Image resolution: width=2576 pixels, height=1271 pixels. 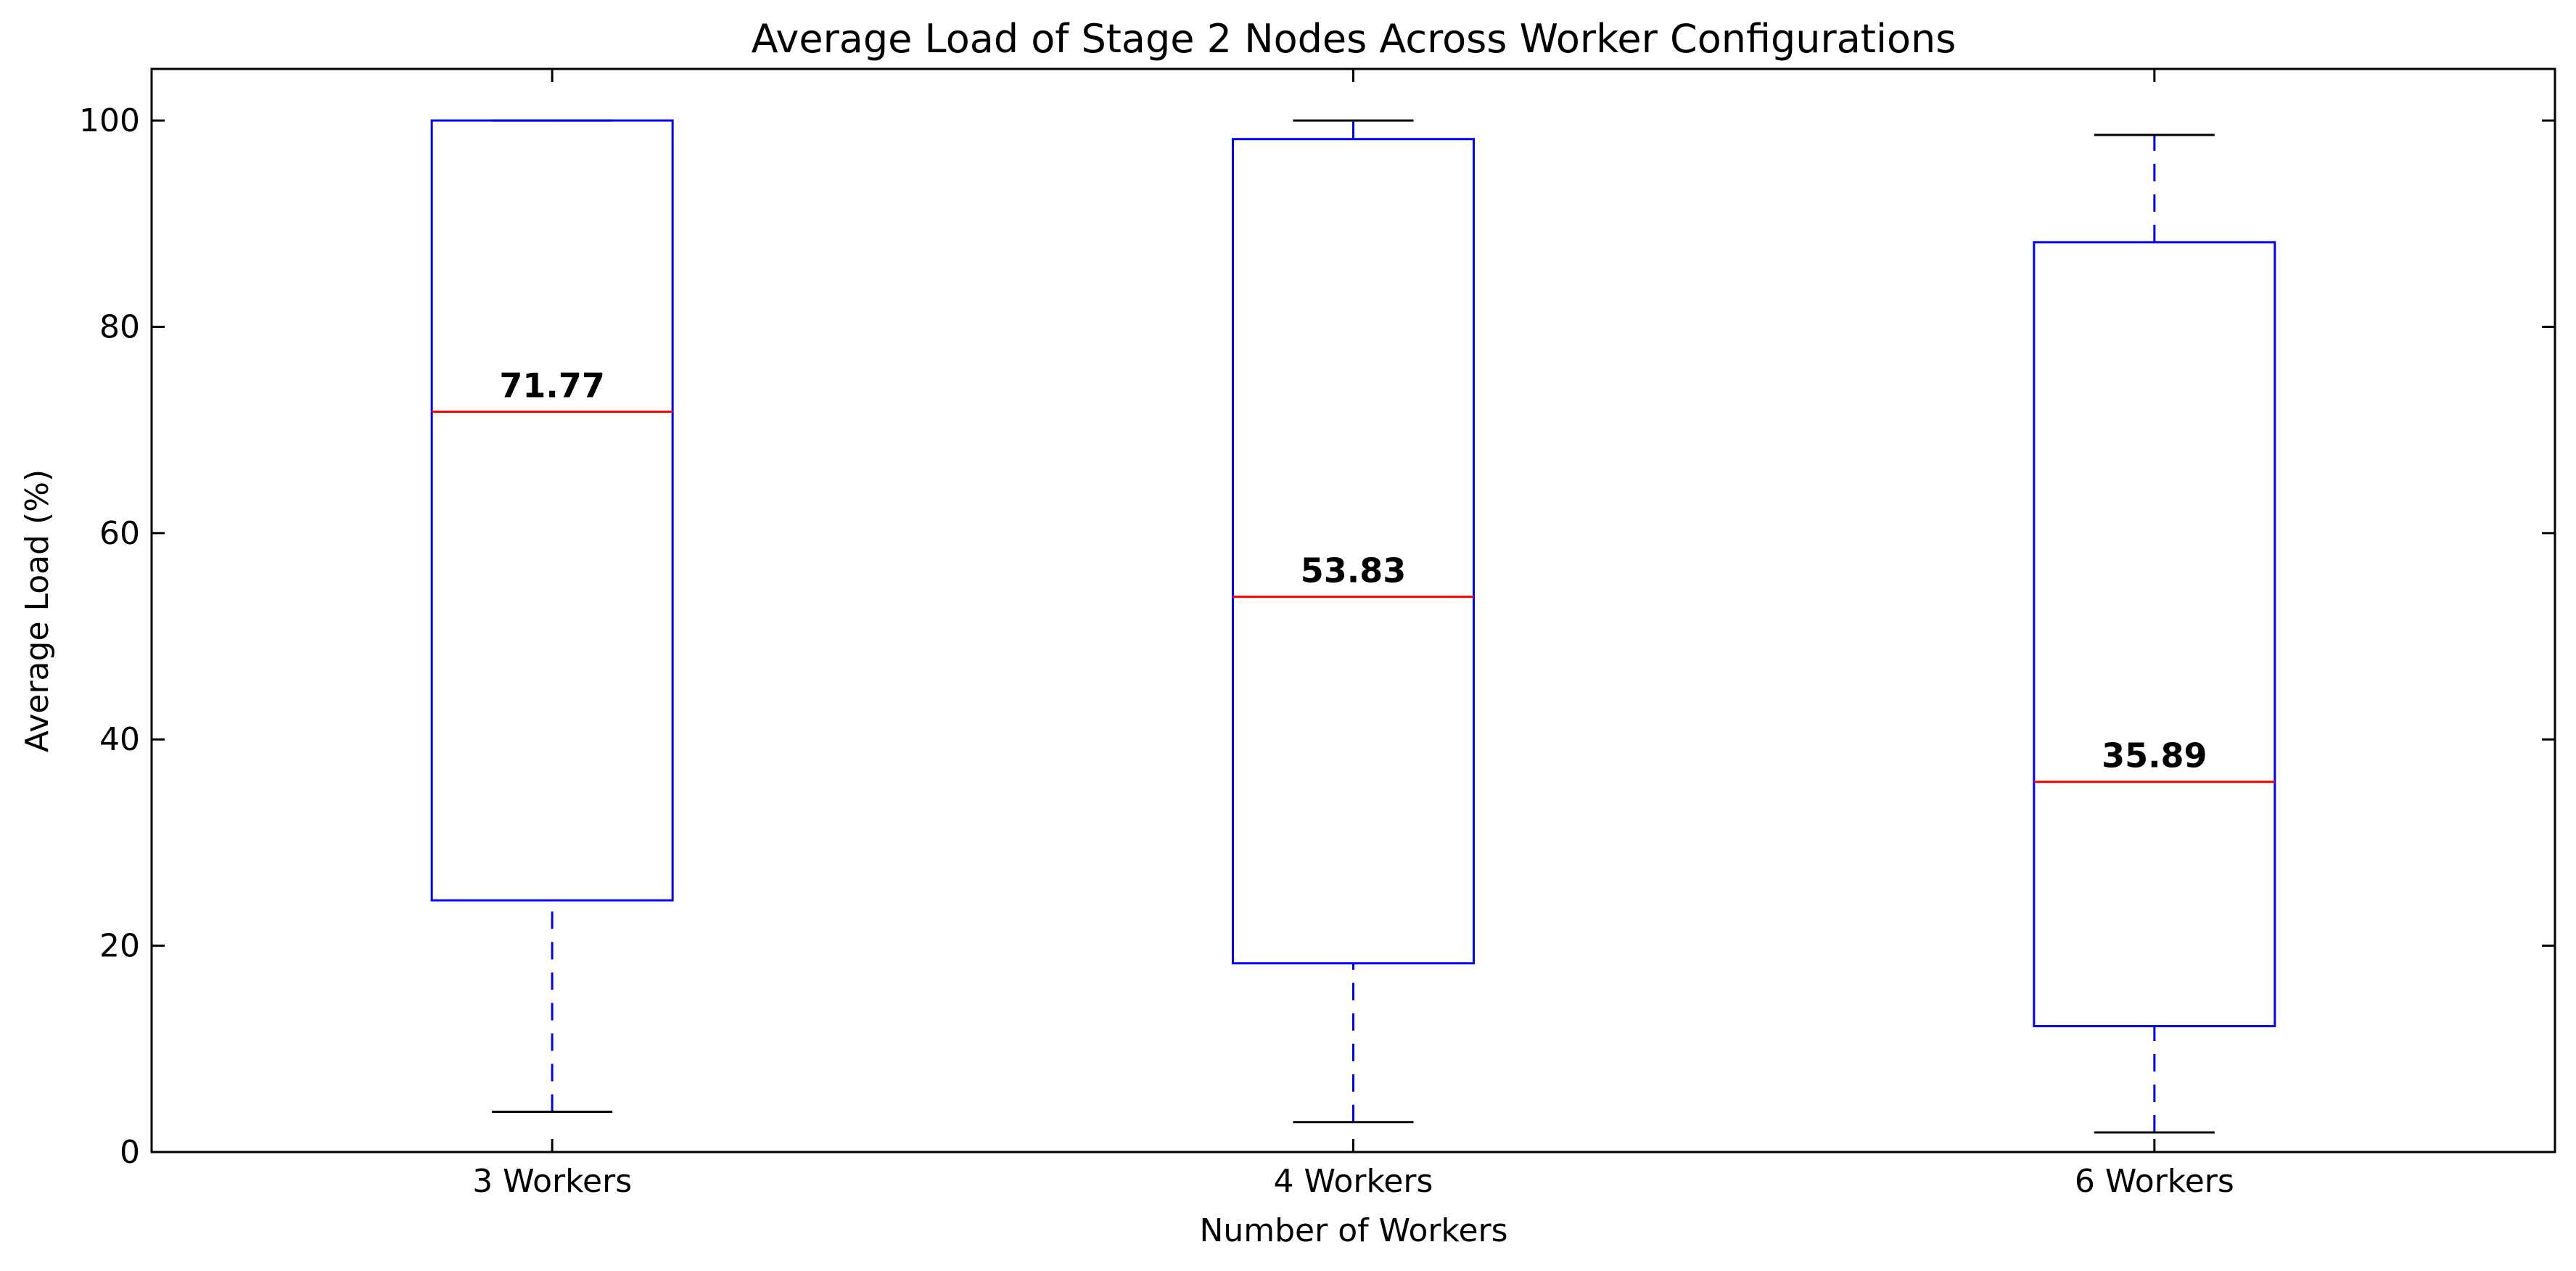 I want to click on x-axis-label: Number of Workers, so click(x=1353, y=1230).